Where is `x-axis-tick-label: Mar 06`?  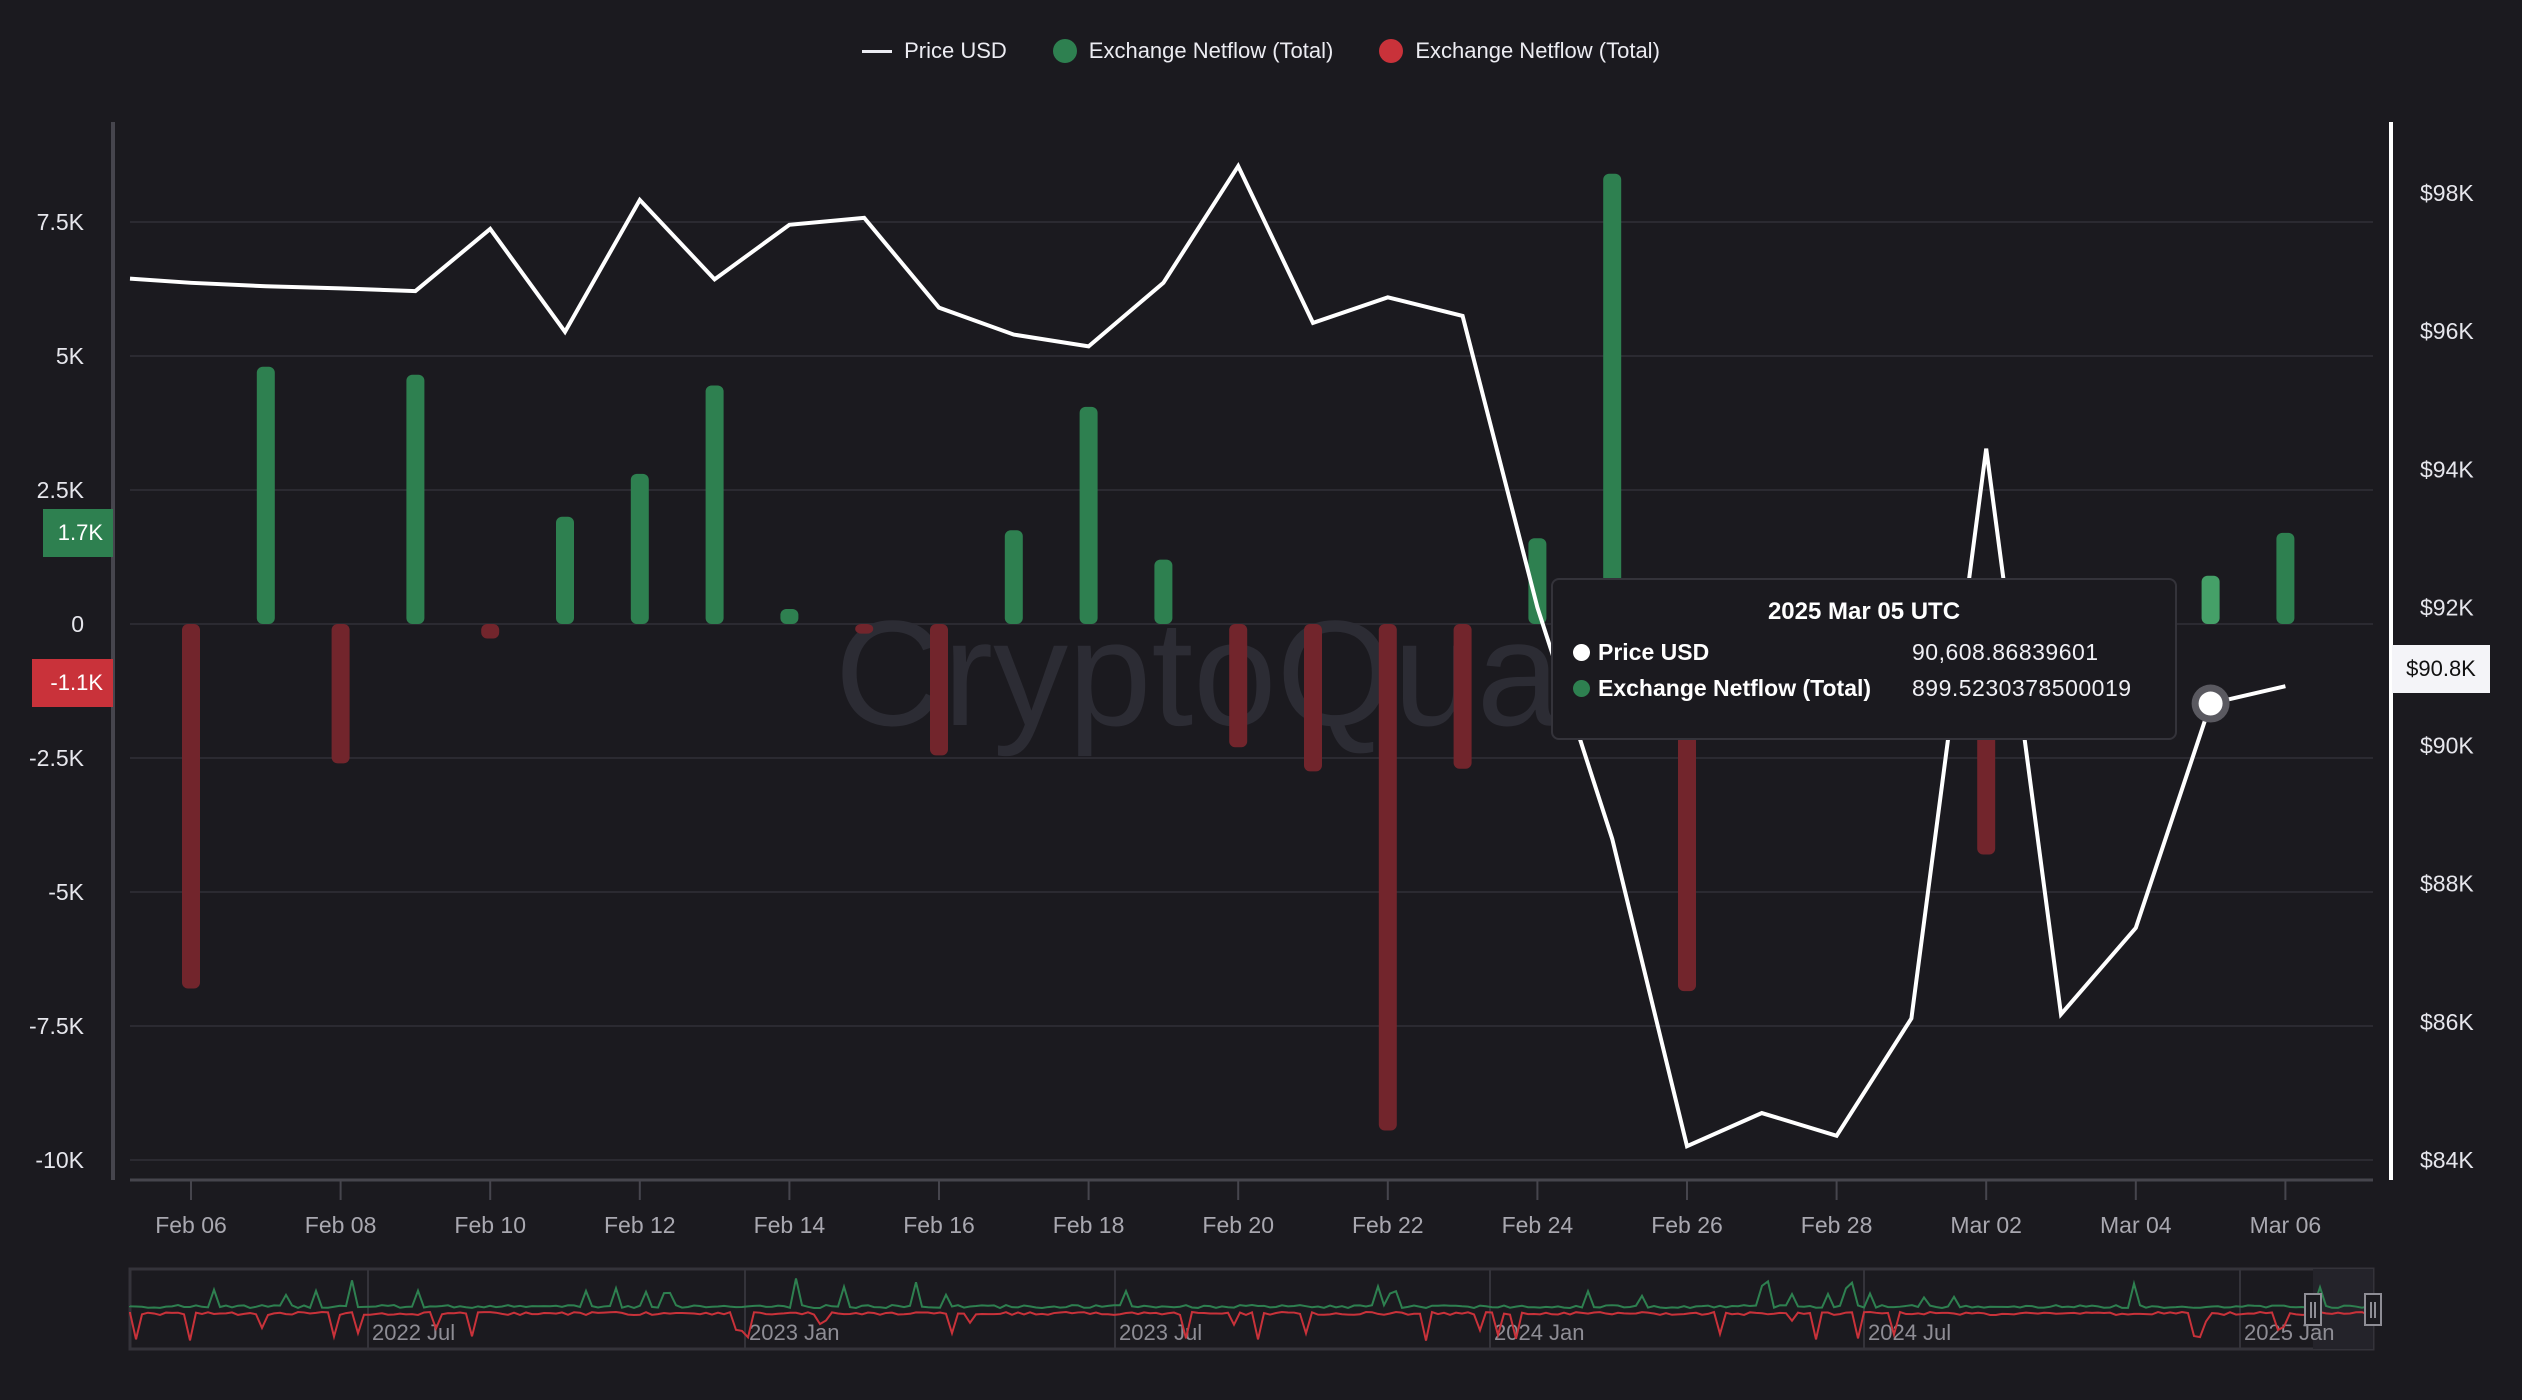
x-axis-tick-label: Mar 06 is located at coordinates (2286, 1225).